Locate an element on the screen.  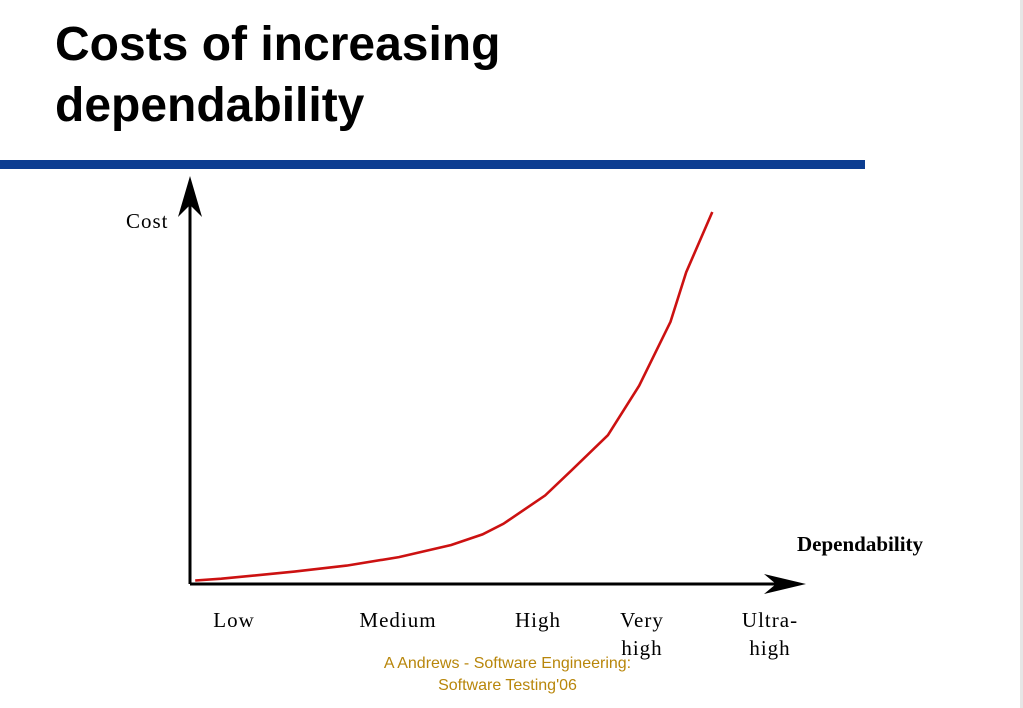
x-tick-label: Medium is located at coordinates (397, 620).